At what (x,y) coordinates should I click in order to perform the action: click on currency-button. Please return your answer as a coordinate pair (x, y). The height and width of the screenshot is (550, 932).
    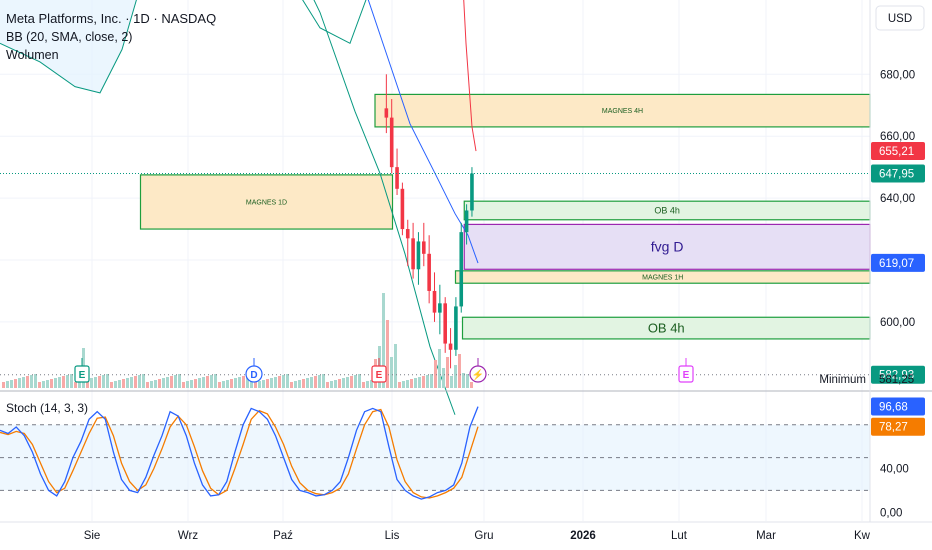
    Looking at the image, I should click on (900, 18).